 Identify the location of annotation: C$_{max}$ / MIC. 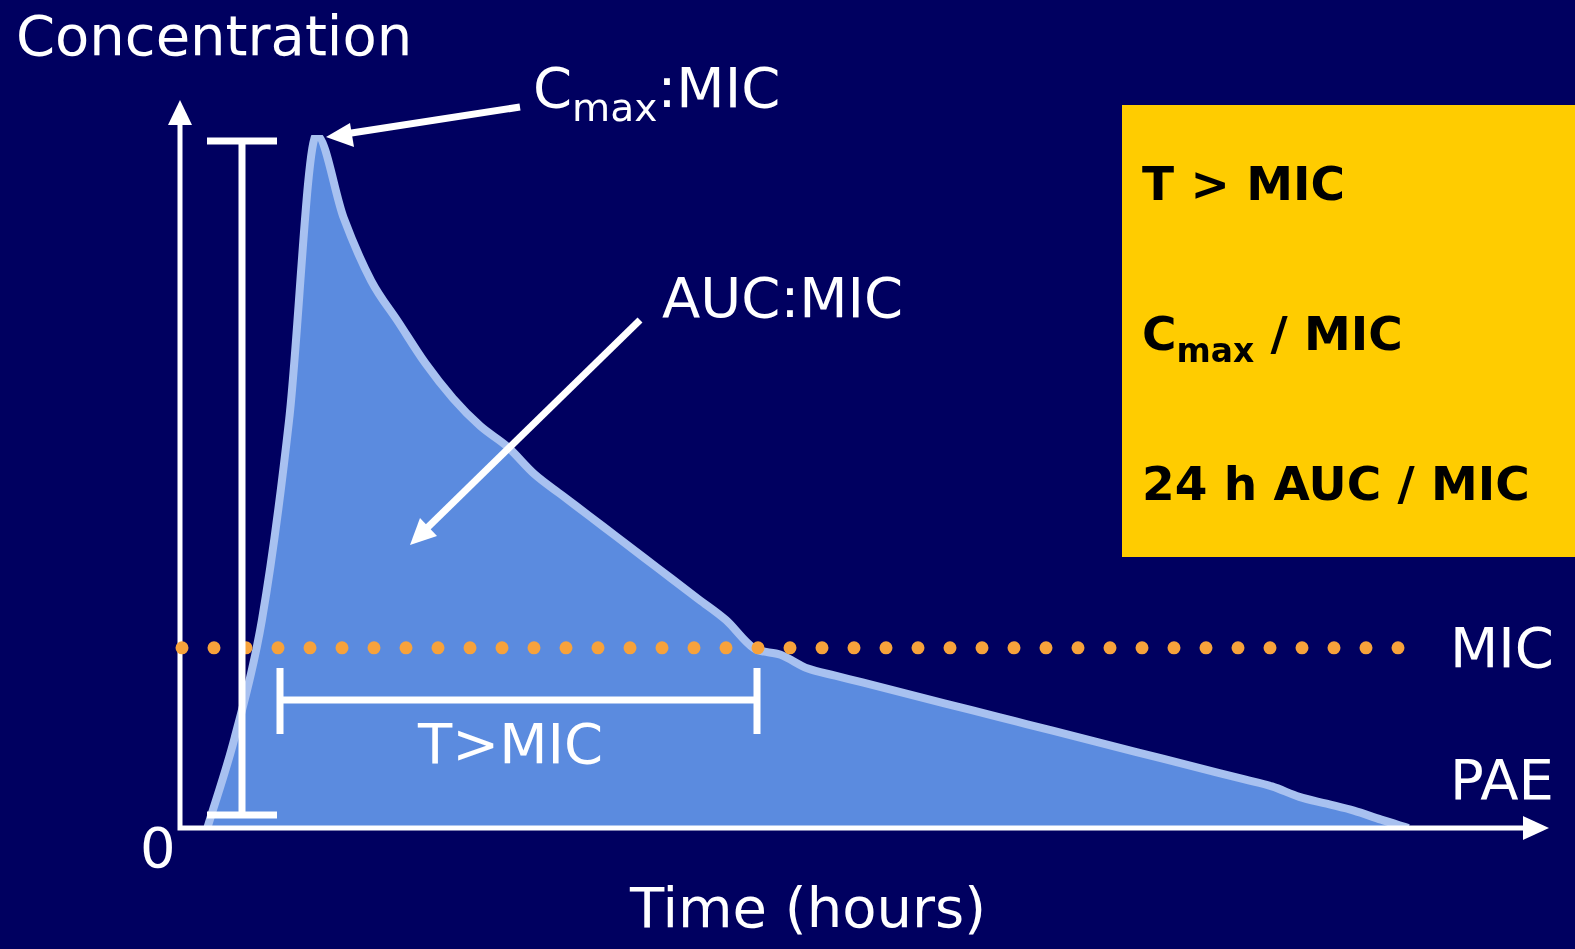
(1272, 338).